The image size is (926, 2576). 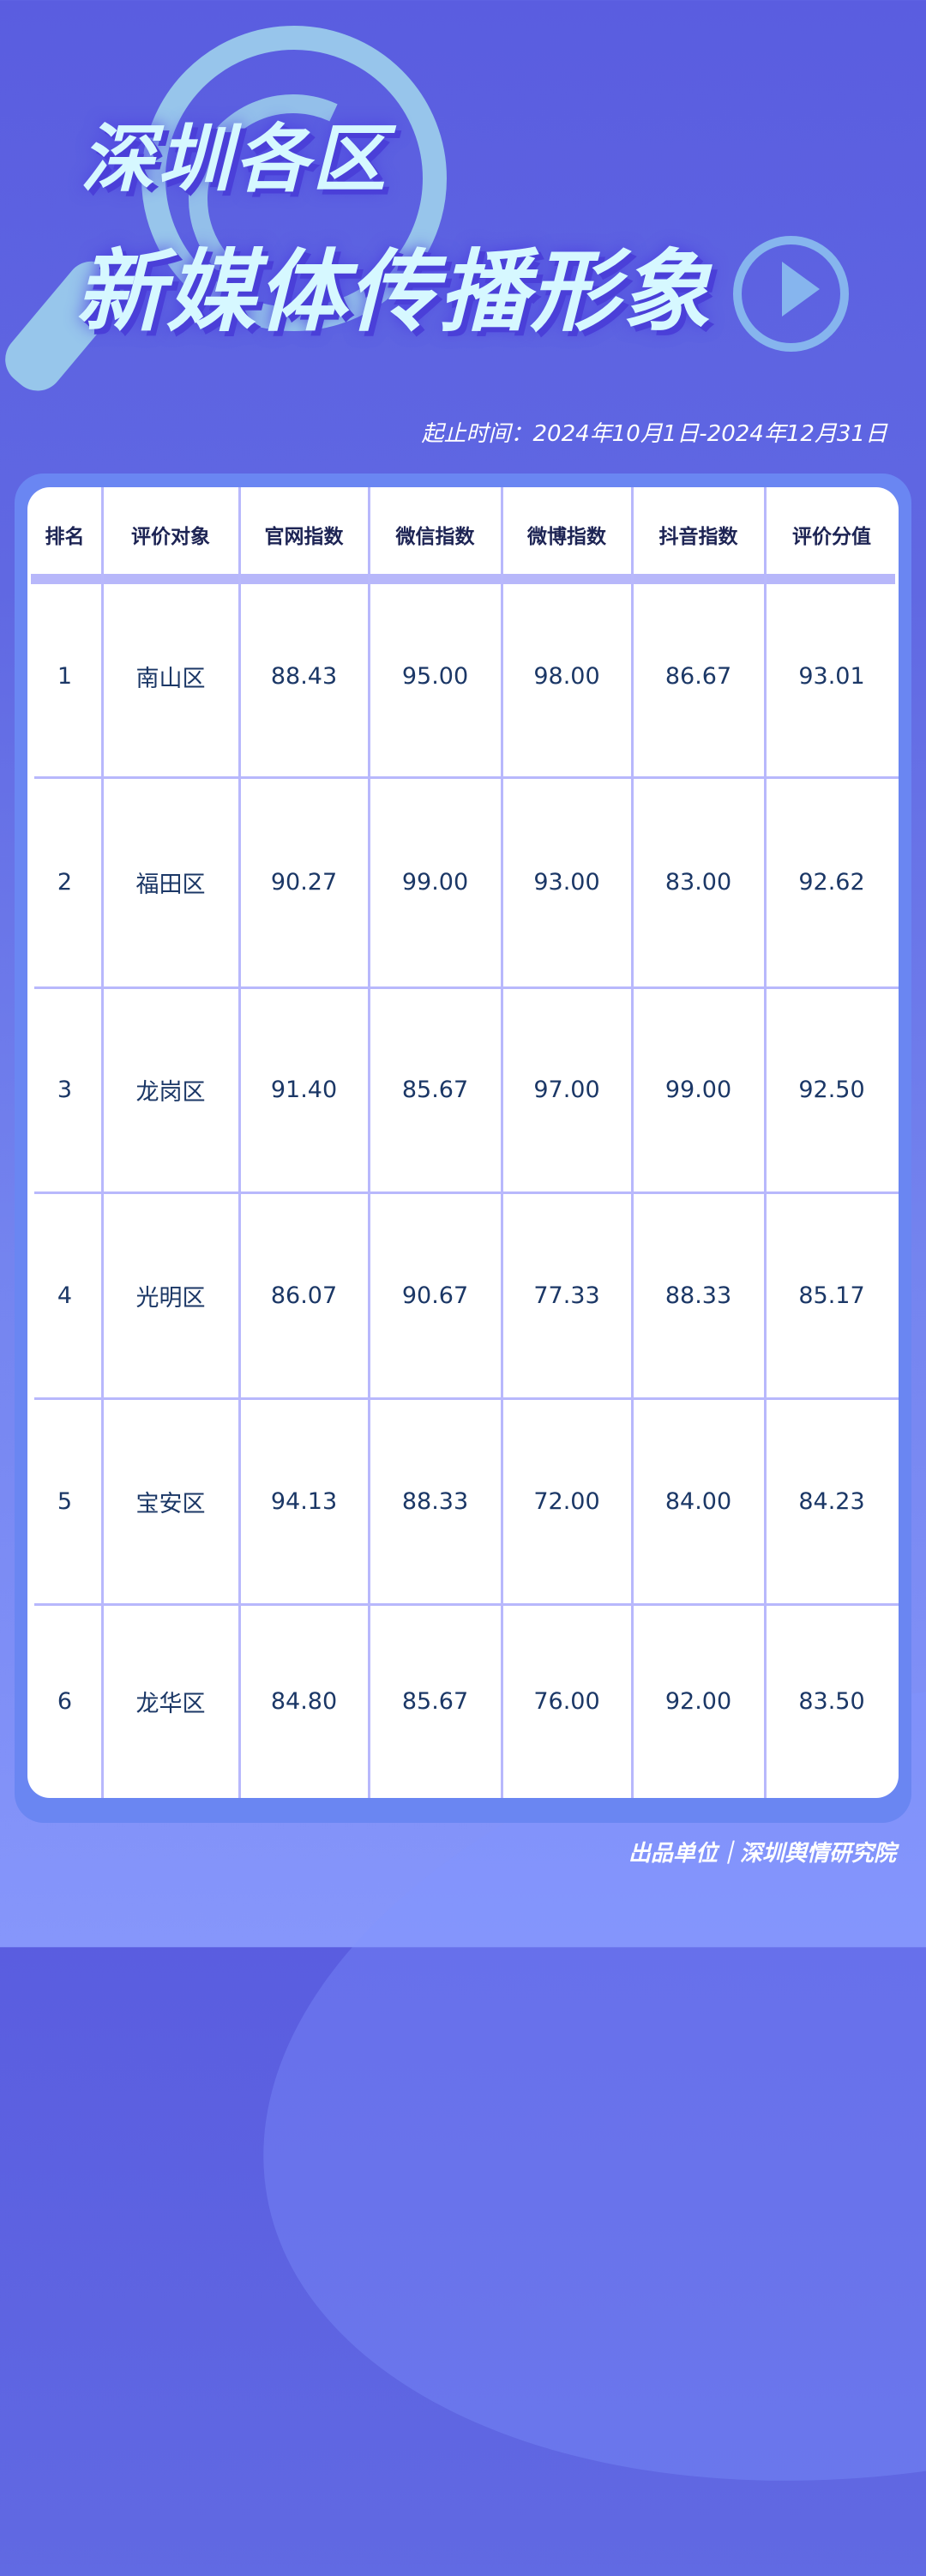 What do you see at coordinates (170, 679) in the screenshot?
I see `cell-target: 南山区` at bounding box center [170, 679].